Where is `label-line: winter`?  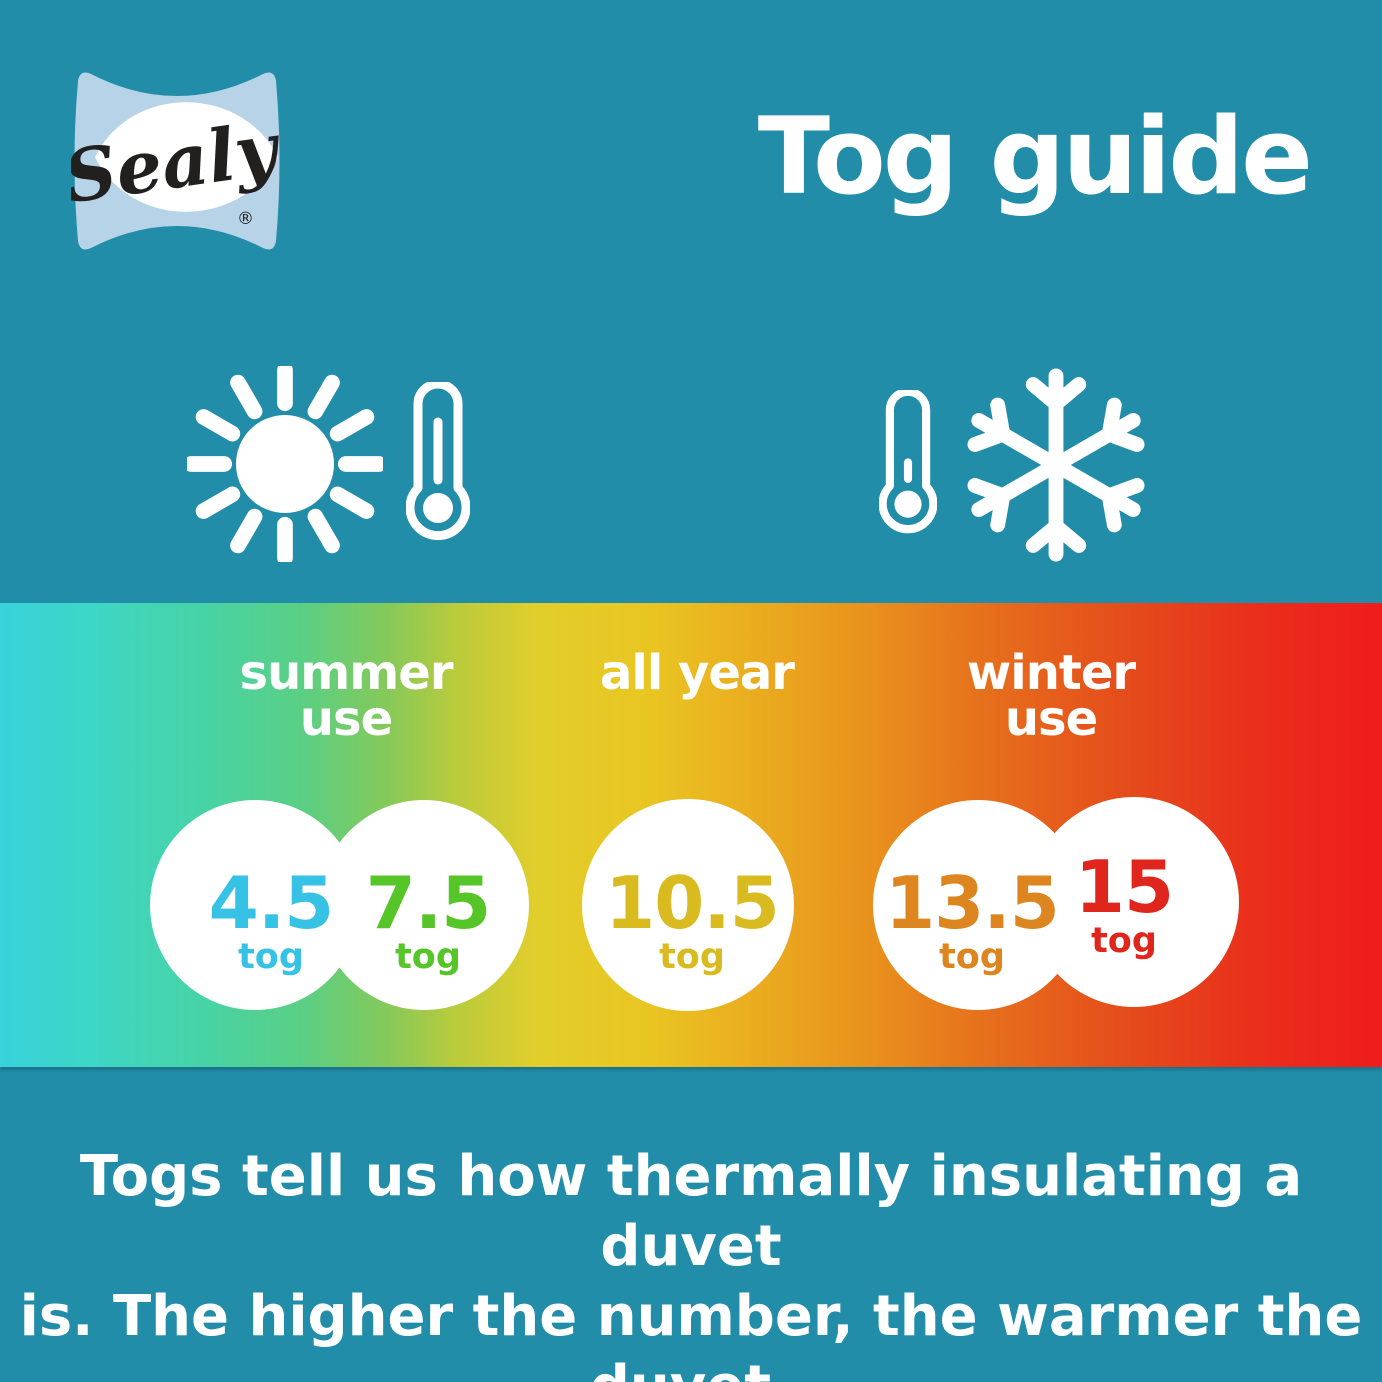
label-line: winter is located at coordinates (1051, 673).